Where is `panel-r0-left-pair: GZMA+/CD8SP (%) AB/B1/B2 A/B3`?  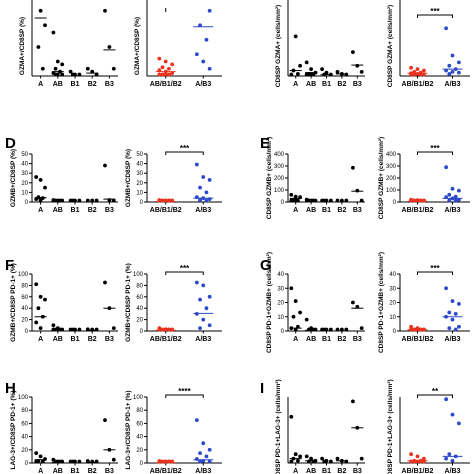
panel-r0-left-pair: GZMA+/CD8SP (%) AB/B1/B2 A/B3 is located at coordinates (178, 44).